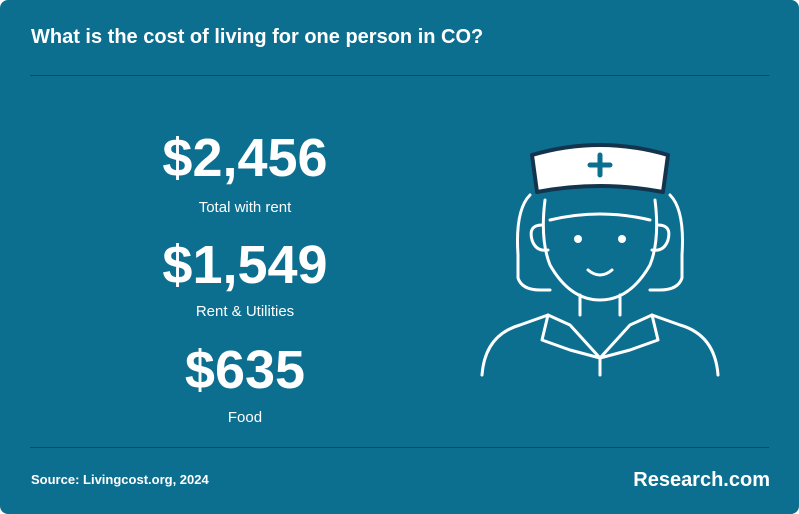 This screenshot has width=799, height=514. What do you see at coordinates (245, 207) in the screenshot?
I see `stat-label: Total with rent` at bounding box center [245, 207].